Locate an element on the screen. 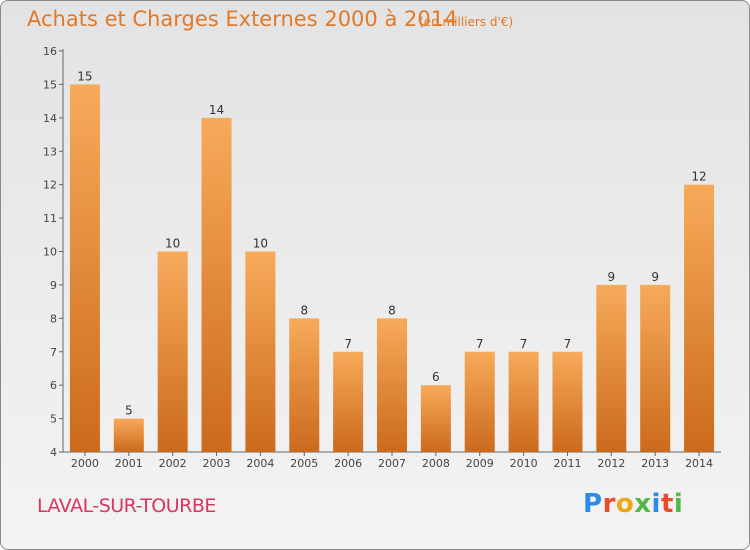  commune-name: LAVAL-SUR-TOURBE is located at coordinates (126, 506).